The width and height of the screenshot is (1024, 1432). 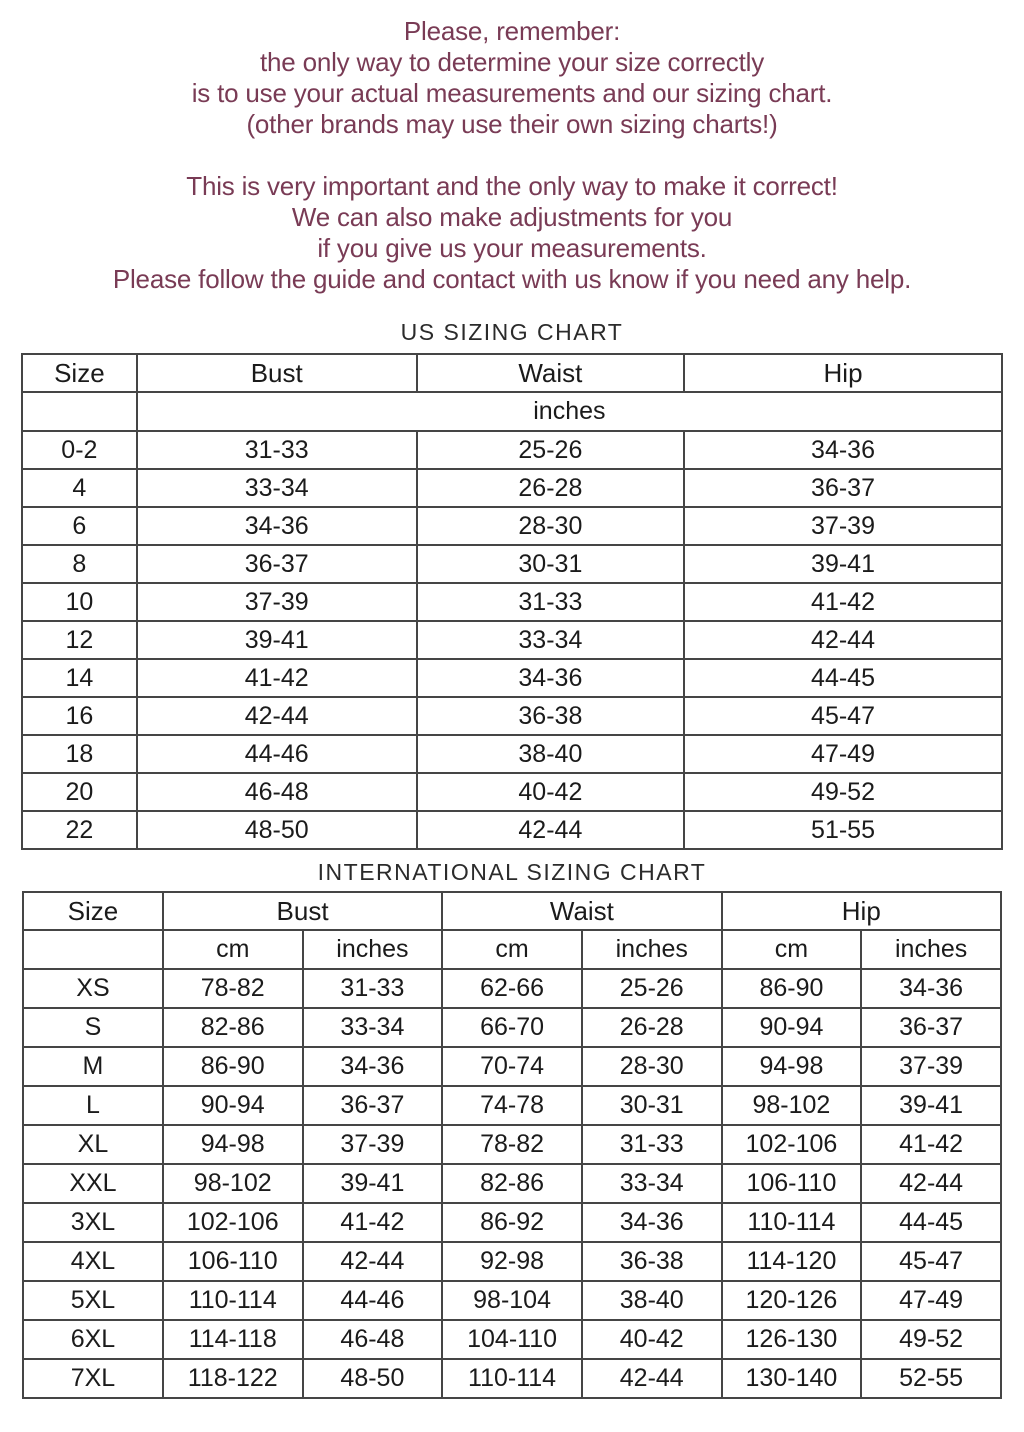 I want to click on table-cell: 16, so click(x=79, y=716).